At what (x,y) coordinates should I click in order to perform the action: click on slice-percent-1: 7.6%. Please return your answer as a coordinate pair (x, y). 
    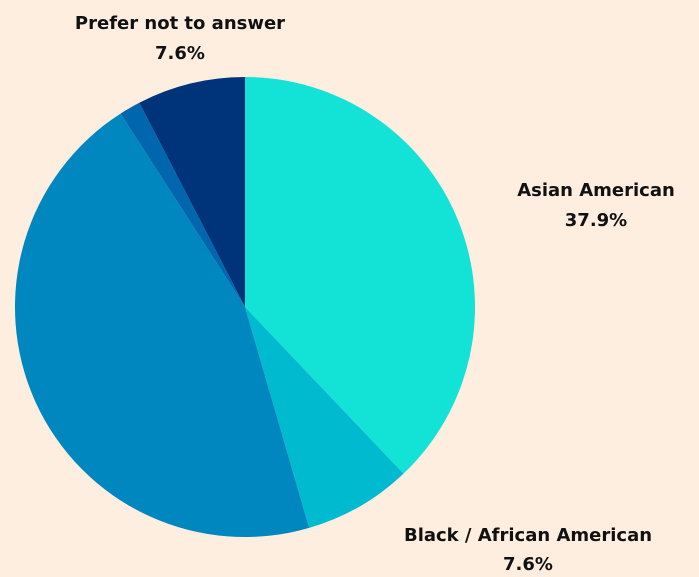
    Looking at the image, I should click on (528, 564).